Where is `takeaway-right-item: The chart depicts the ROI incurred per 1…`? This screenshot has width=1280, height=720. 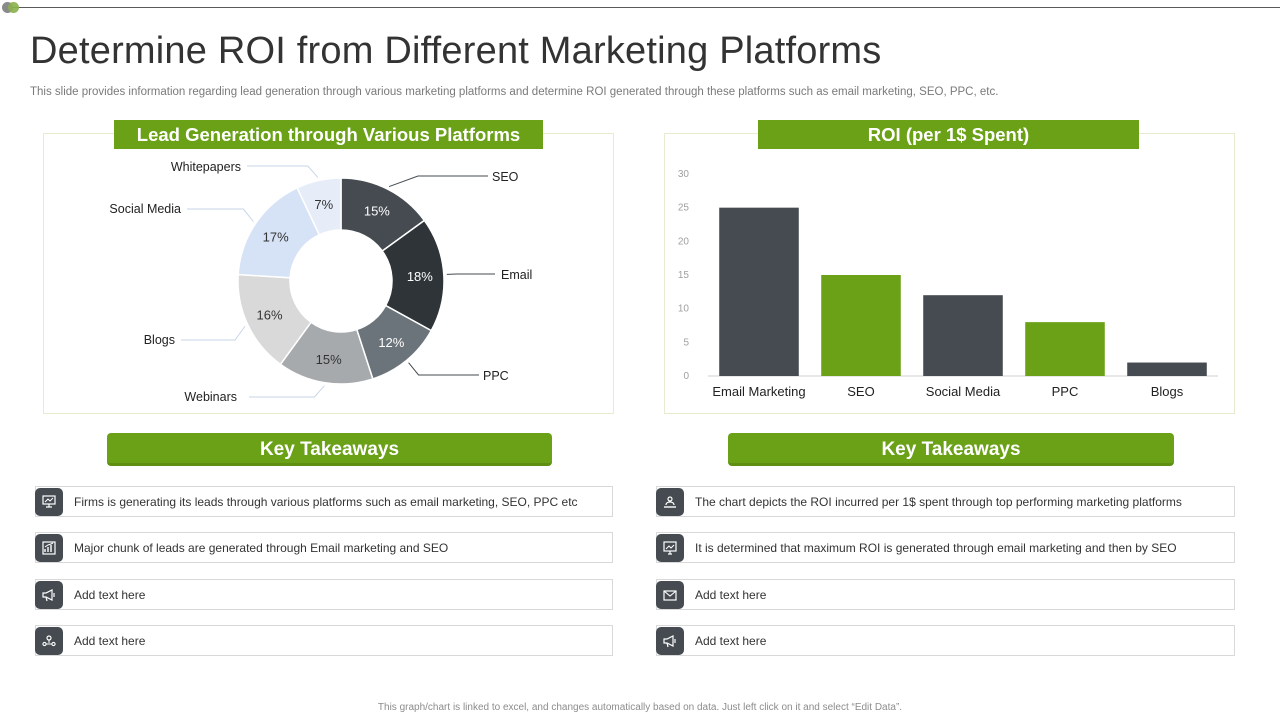
takeaway-right-item: The chart depicts the ROI incurred per 1… is located at coordinates (945, 501).